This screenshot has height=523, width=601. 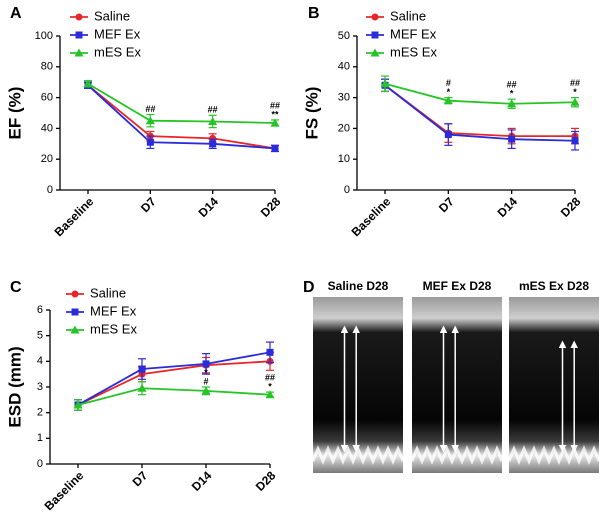 I want to click on y-axis-label: ESD (mm), so click(x=14, y=386).